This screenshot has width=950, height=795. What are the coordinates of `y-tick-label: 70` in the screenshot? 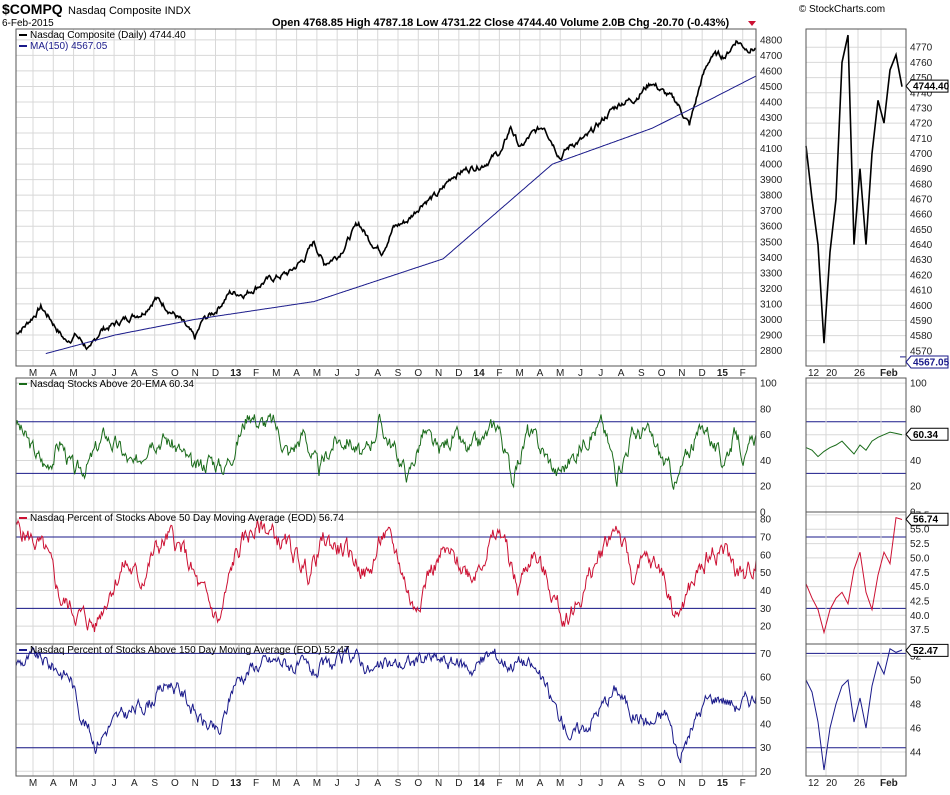 It's located at (766, 654).